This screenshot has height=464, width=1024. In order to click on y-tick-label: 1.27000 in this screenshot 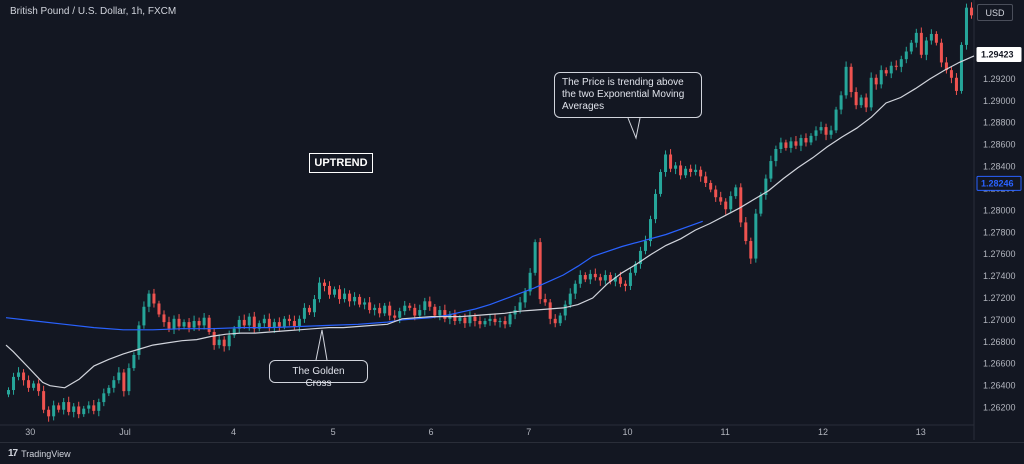, I will do `click(999, 320)`.